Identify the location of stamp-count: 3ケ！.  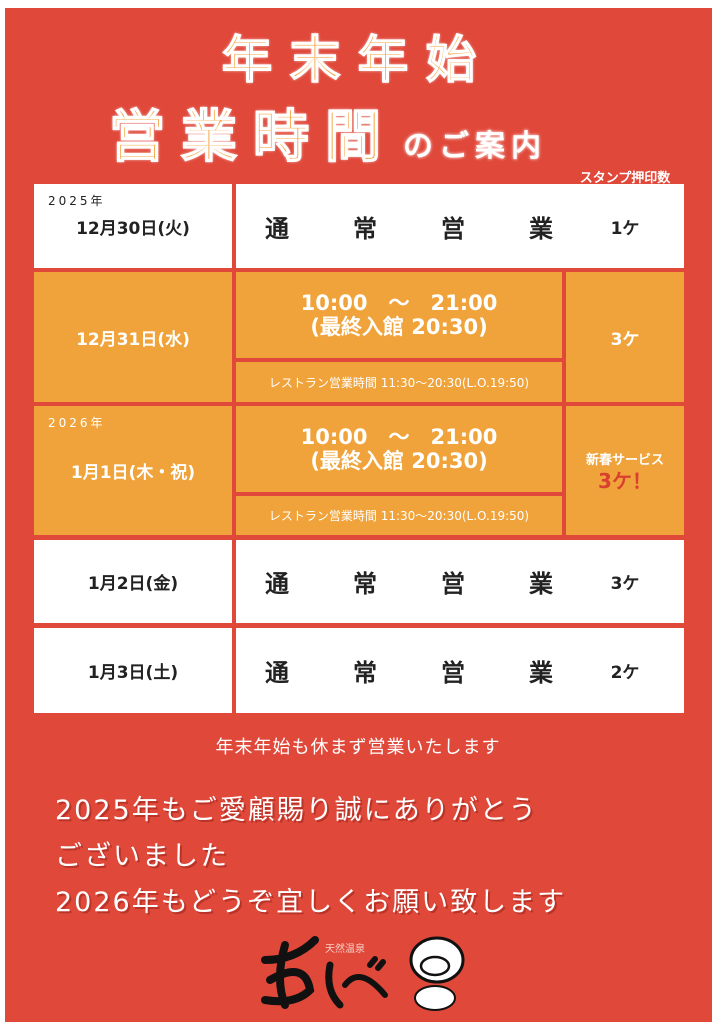
(625, 480).